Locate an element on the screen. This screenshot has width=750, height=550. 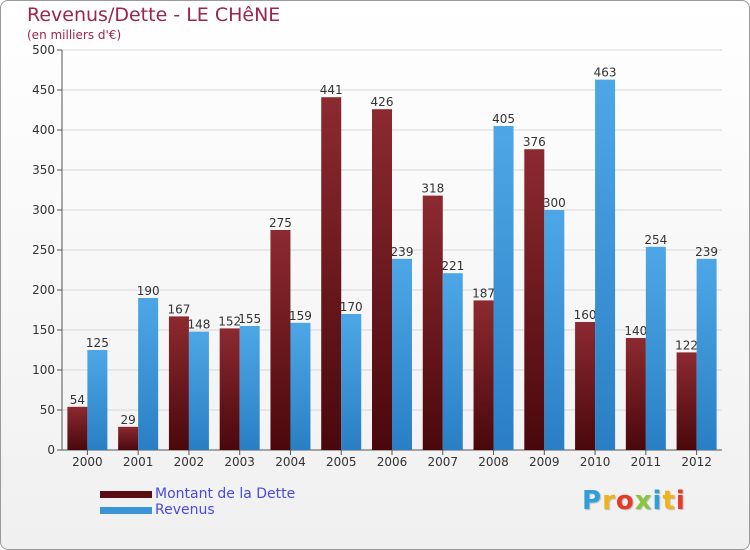
legend-swatch-debt is located at coordinates (126, 494).